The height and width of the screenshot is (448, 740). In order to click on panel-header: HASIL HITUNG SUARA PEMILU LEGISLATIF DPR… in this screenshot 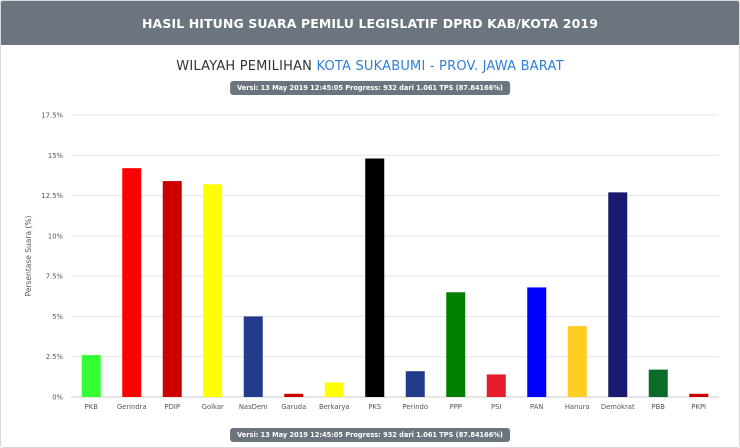, I will do `click(370, 23)`.